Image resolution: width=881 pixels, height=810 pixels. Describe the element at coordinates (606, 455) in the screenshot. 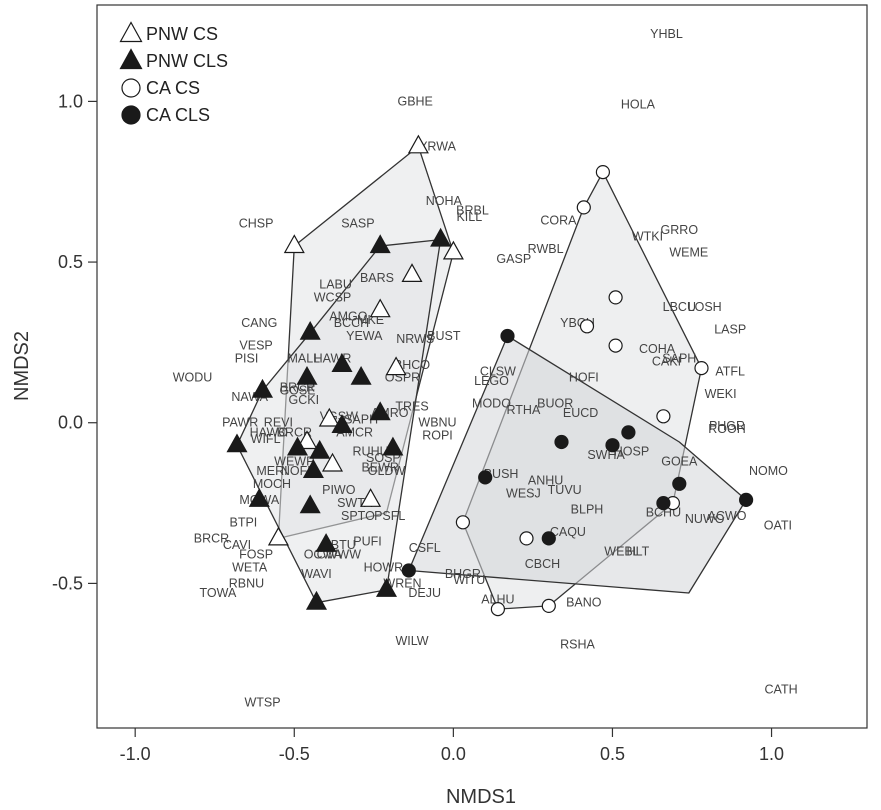

I see `species-label: SWHA` at that location.